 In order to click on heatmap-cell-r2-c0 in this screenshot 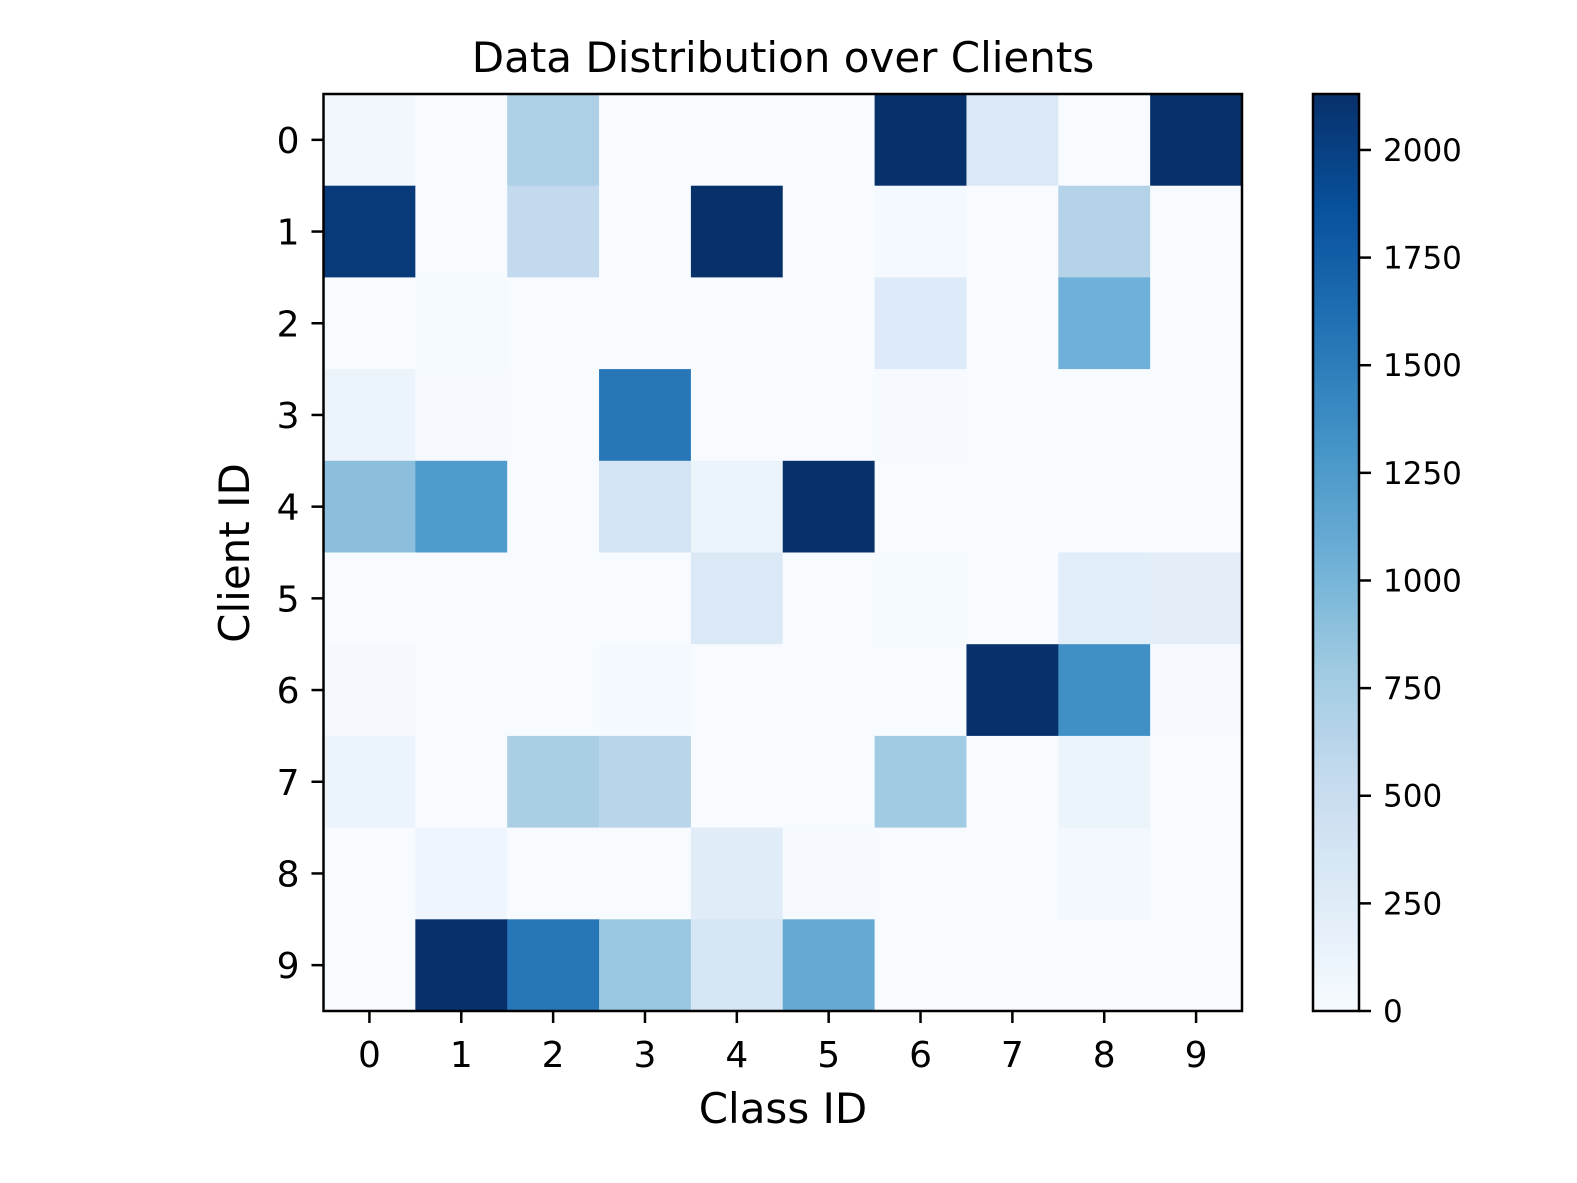, I will do `click(369, 323)`.